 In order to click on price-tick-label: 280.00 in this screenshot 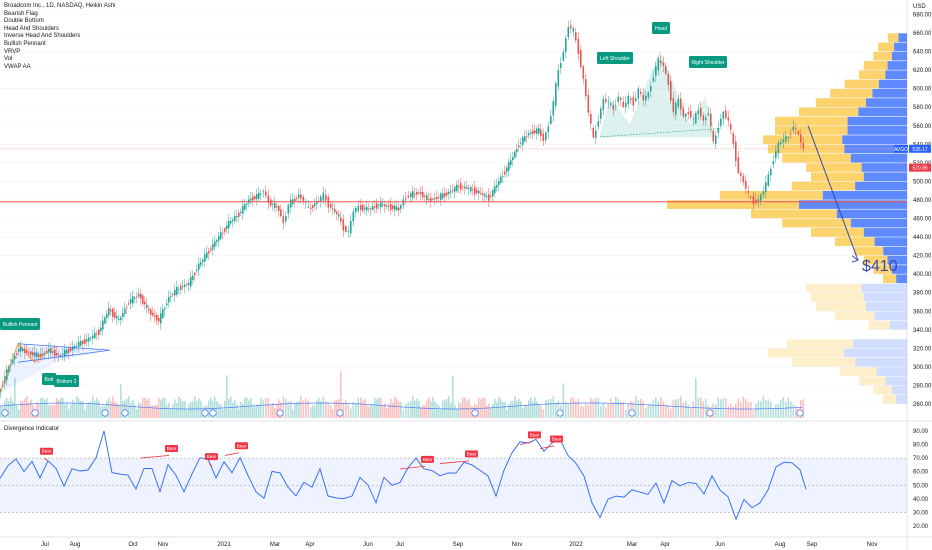, I will do `click(922, 386)`.